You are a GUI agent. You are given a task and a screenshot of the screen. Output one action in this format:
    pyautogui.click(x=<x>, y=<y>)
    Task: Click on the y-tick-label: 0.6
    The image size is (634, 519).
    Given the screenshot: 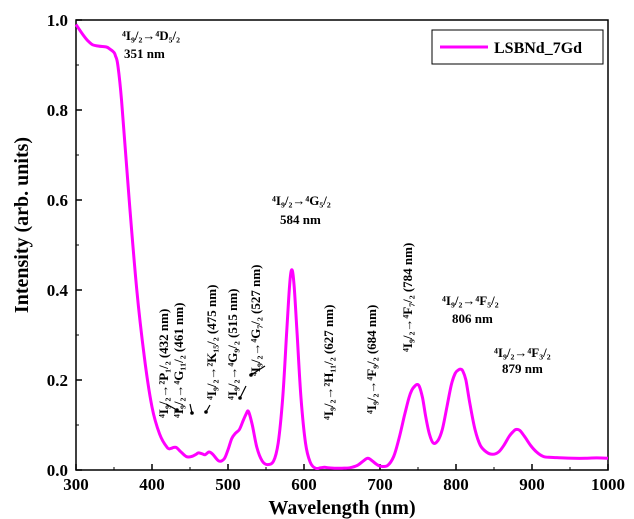 What is the action you would take?
    pyautogui.click(x=57, y=200)
    